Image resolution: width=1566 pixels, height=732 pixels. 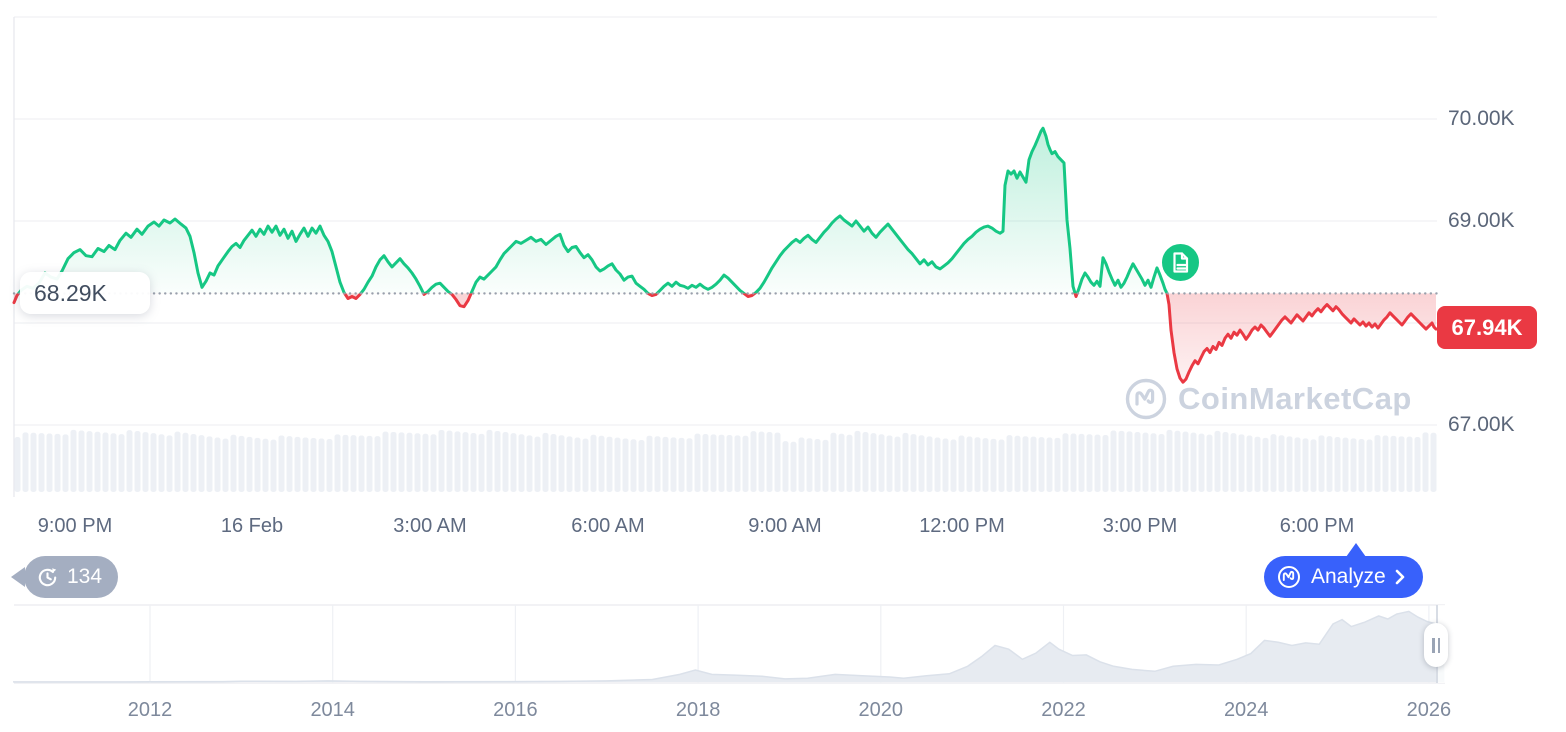 I want to click on x-axis-tick-label: 3:00 PM, so click(x=1140, y=526).